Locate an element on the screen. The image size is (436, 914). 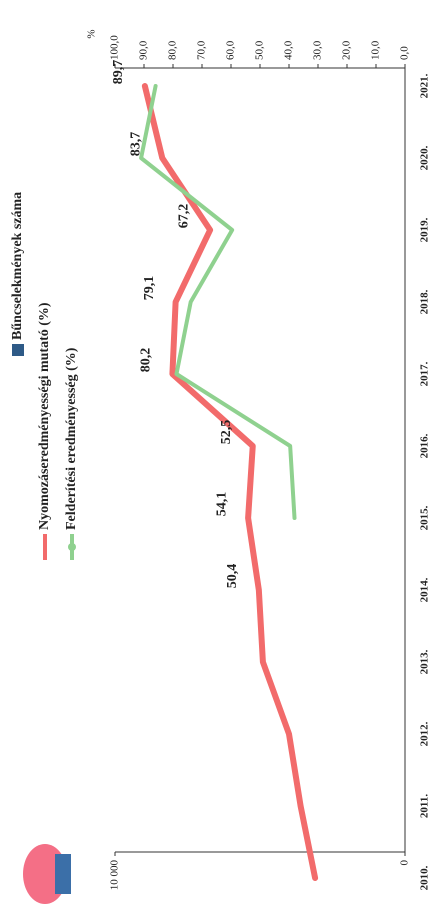
value-label: 79,1 is located at coordinates (149, 288).